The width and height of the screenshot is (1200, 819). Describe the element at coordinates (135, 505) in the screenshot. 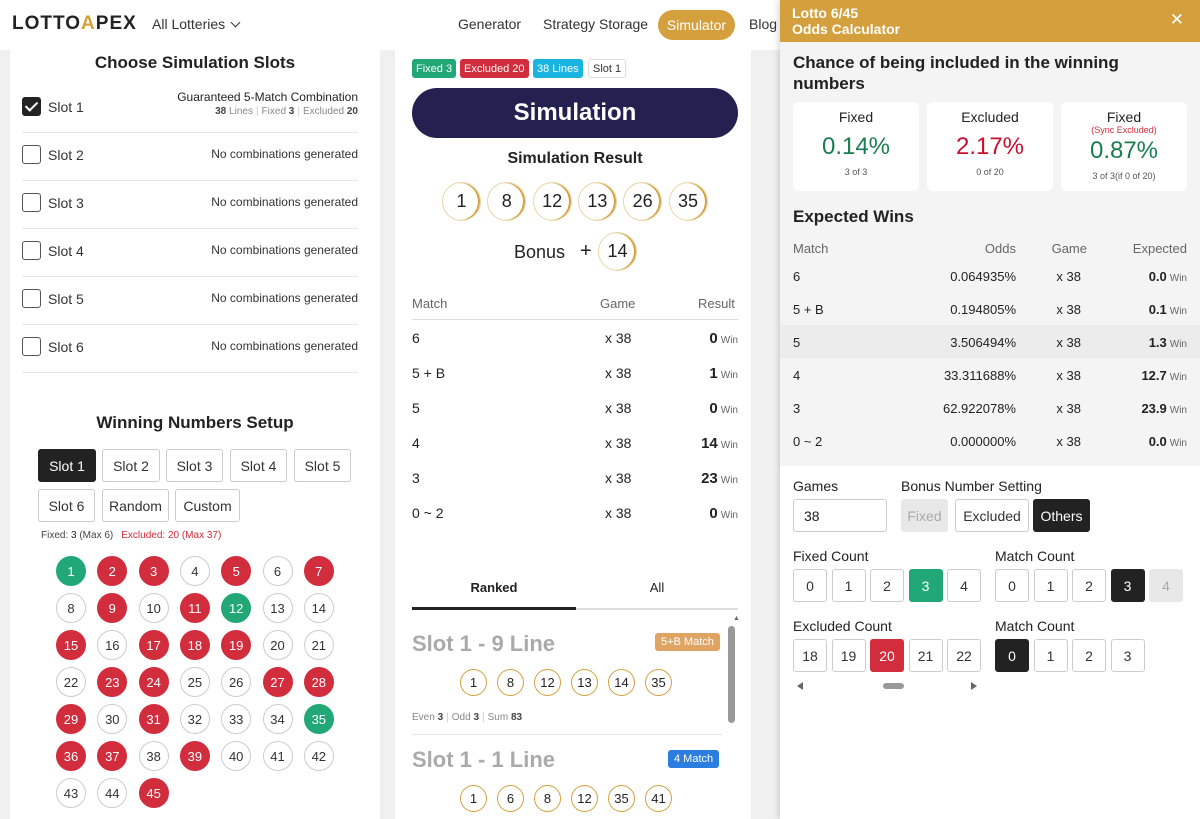

I see `setup-tab: Random` at that location.